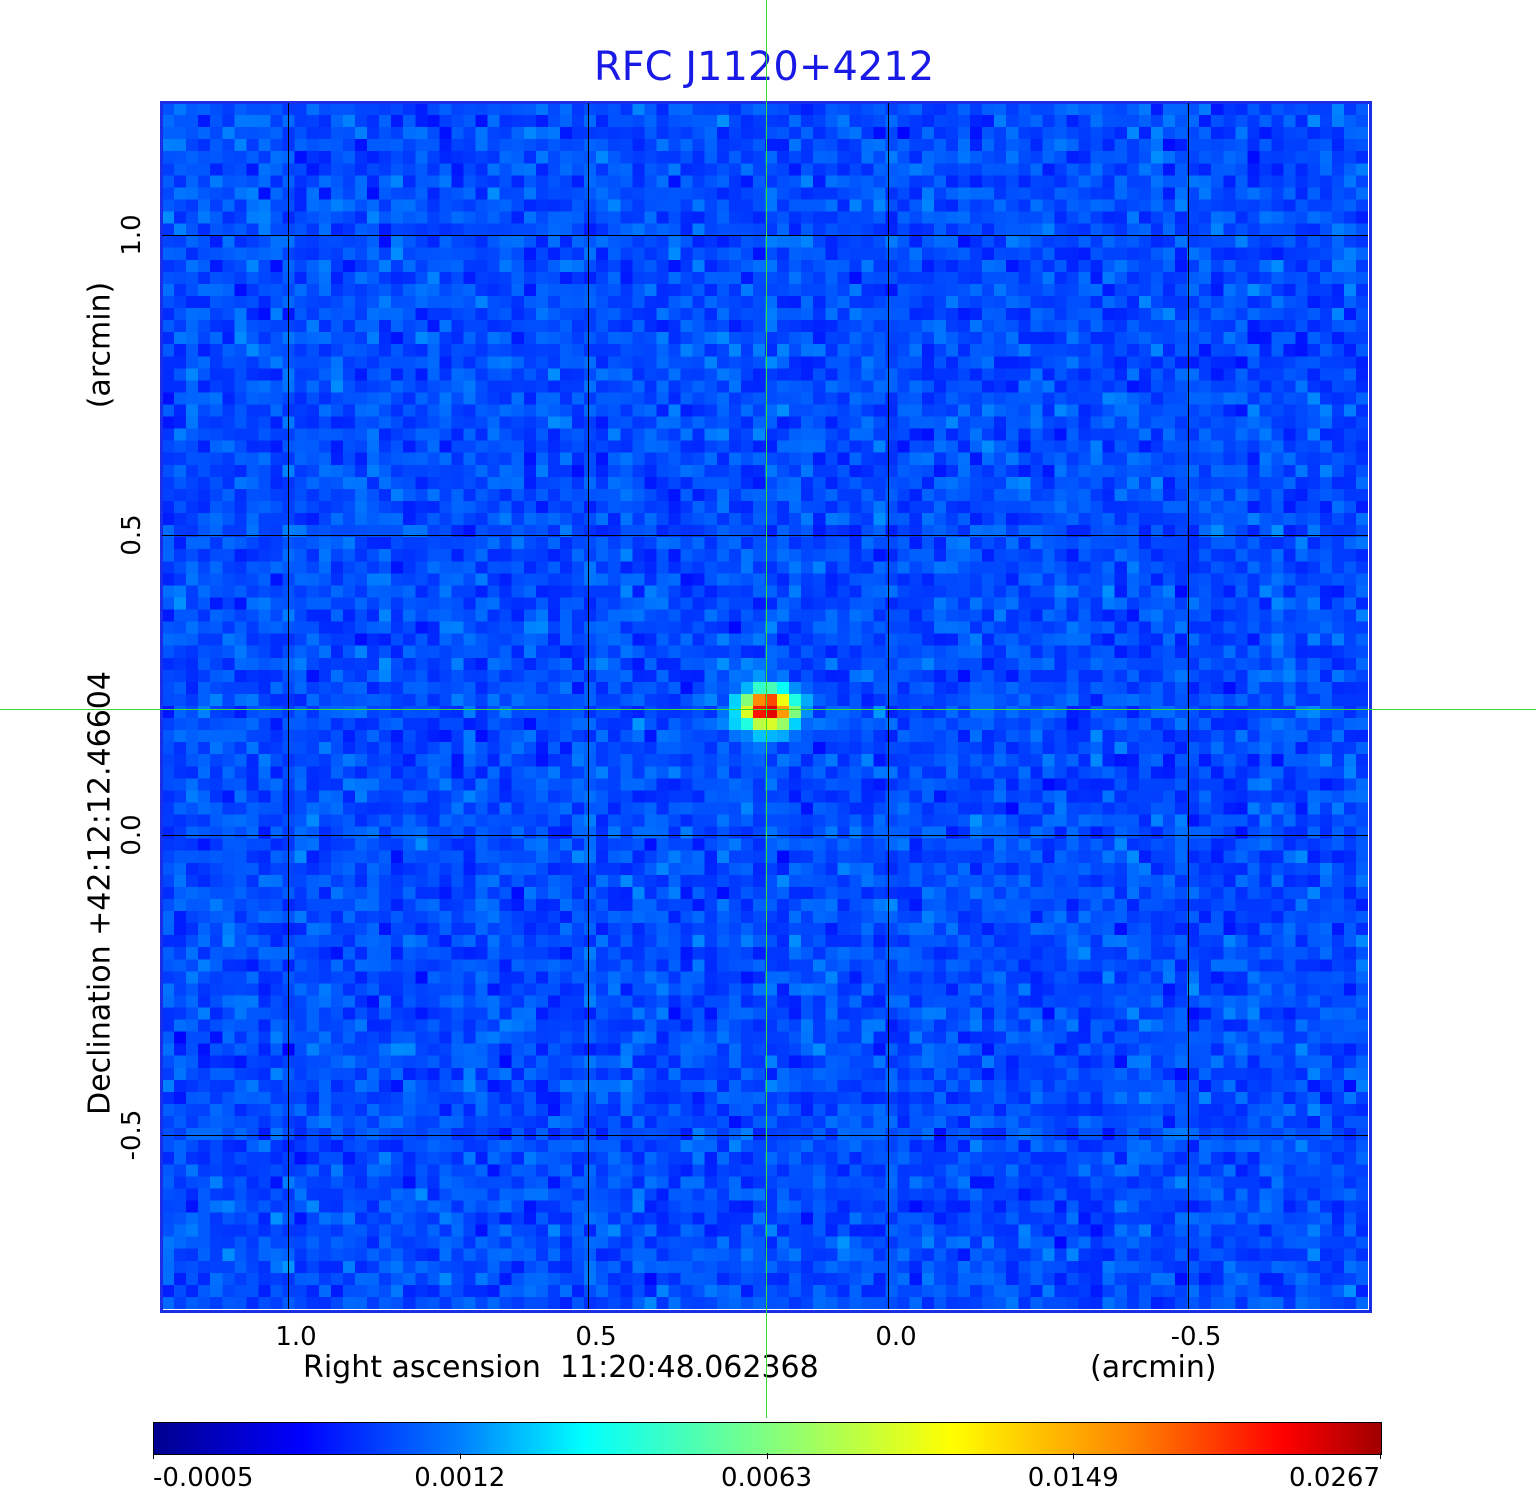 This screenshot has width=1536, height=1511. I want to click on y-axis-label: Declination +42:12:12.46604, so click(100, 893).